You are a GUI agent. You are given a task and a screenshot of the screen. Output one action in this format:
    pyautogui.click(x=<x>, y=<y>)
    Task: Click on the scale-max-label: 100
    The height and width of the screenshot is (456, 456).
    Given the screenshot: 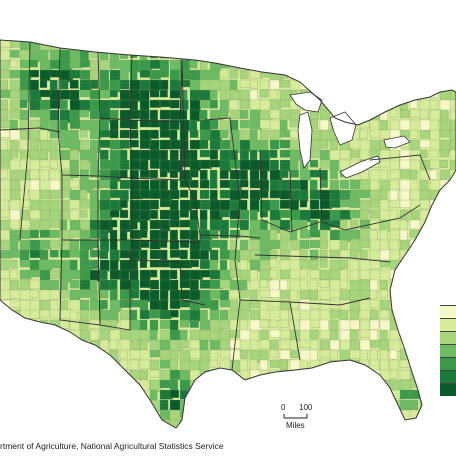 What is the action you would take?
    pyautogui.click(x=306, y=407)
    